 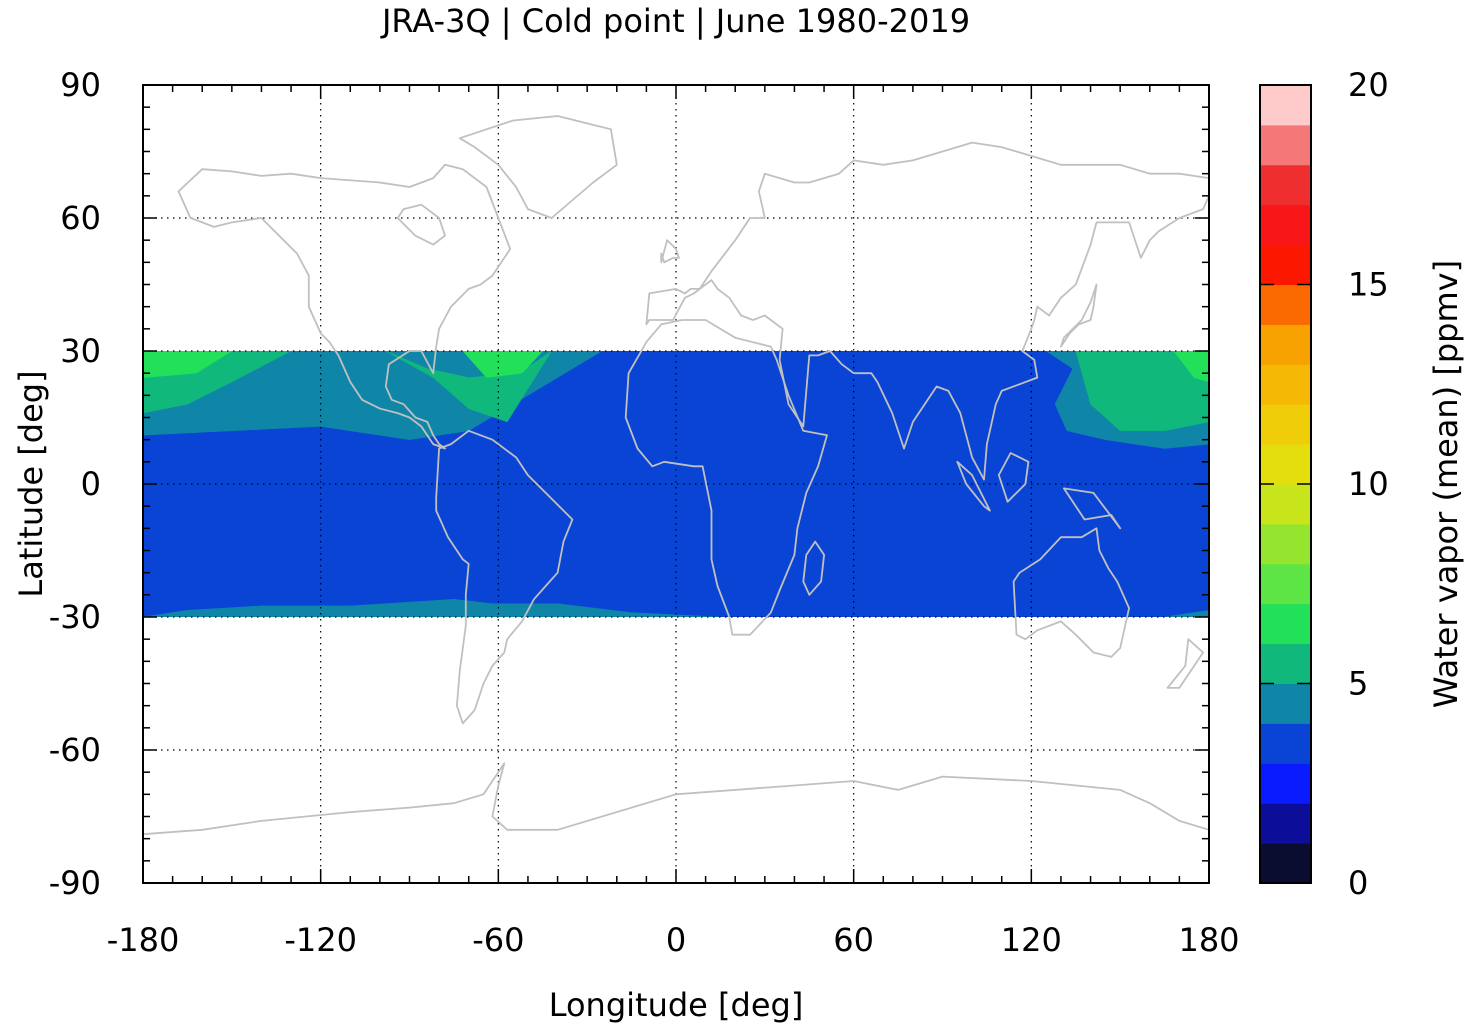 What do you see at coordinates (675, 21) in the screenshot?
I see `chart-title: JRA-3Q | Cold point | June 1980-2019` at bounding box center [675, 21].